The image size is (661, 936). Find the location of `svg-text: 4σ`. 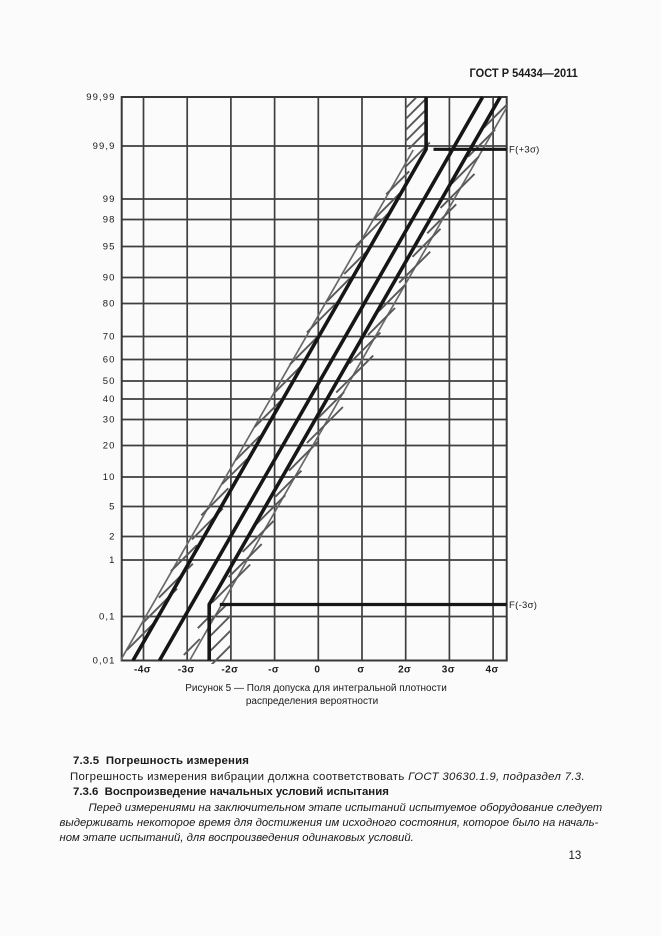

svg-text: 4σ is located at coordinates (491, 670).